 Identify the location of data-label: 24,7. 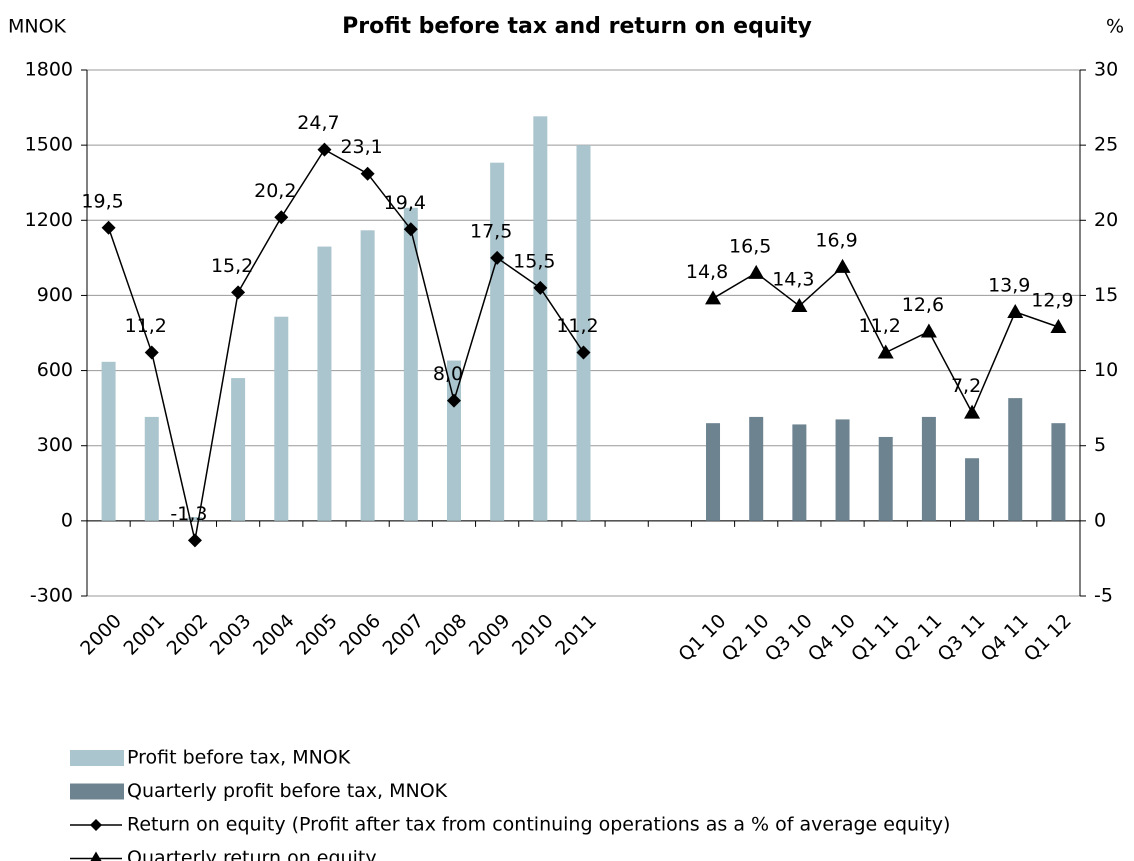
(318, 123).